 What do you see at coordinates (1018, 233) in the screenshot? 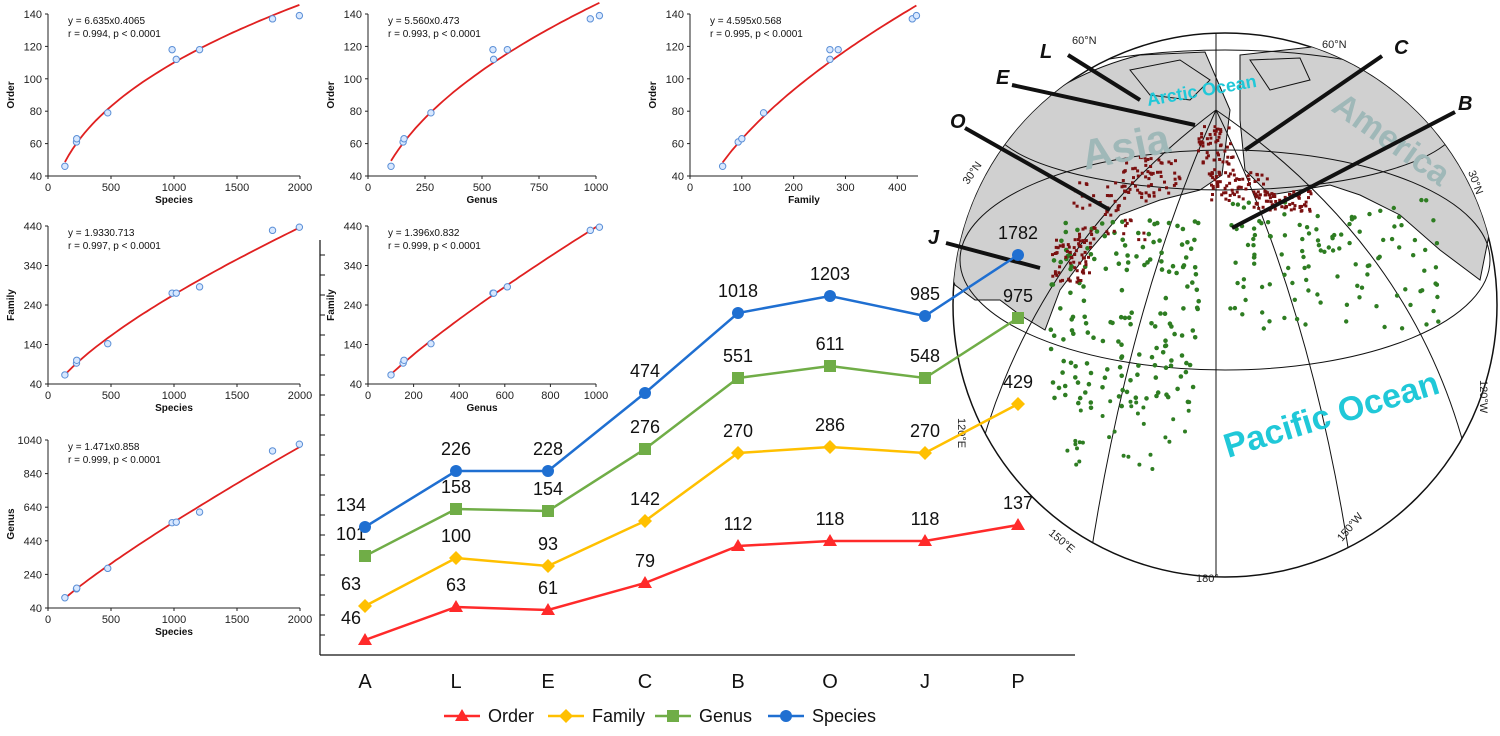
I see `data-label: 1782` at bounding box center [1018, 233].